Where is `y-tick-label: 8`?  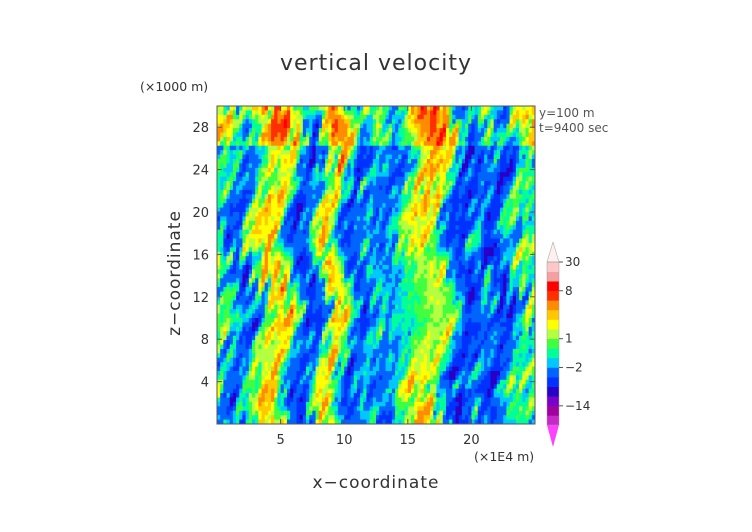 y-tick-label: 8 is located at coordinates (205, 340).